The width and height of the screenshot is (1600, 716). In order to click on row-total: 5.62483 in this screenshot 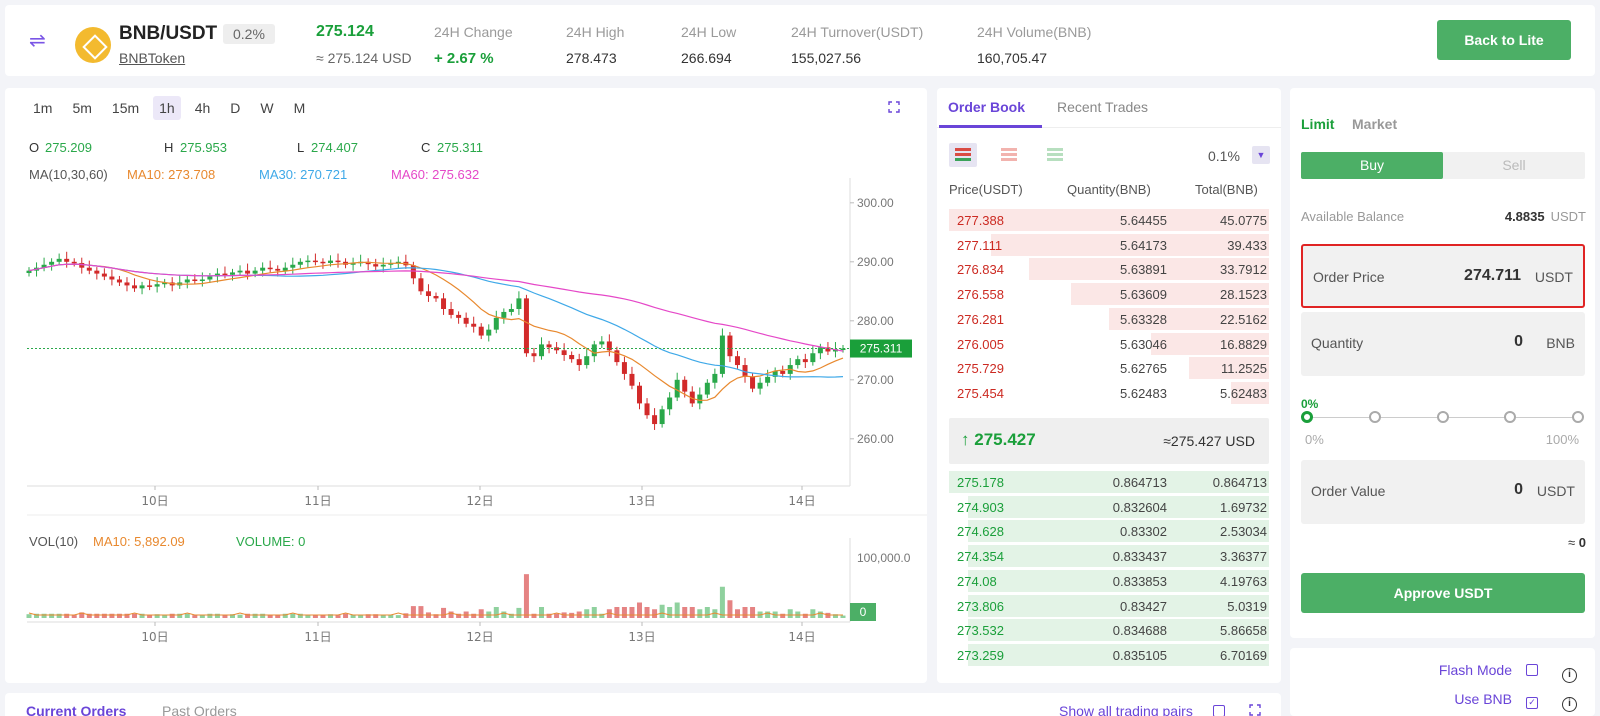, I will do `click(1243, 393)`.